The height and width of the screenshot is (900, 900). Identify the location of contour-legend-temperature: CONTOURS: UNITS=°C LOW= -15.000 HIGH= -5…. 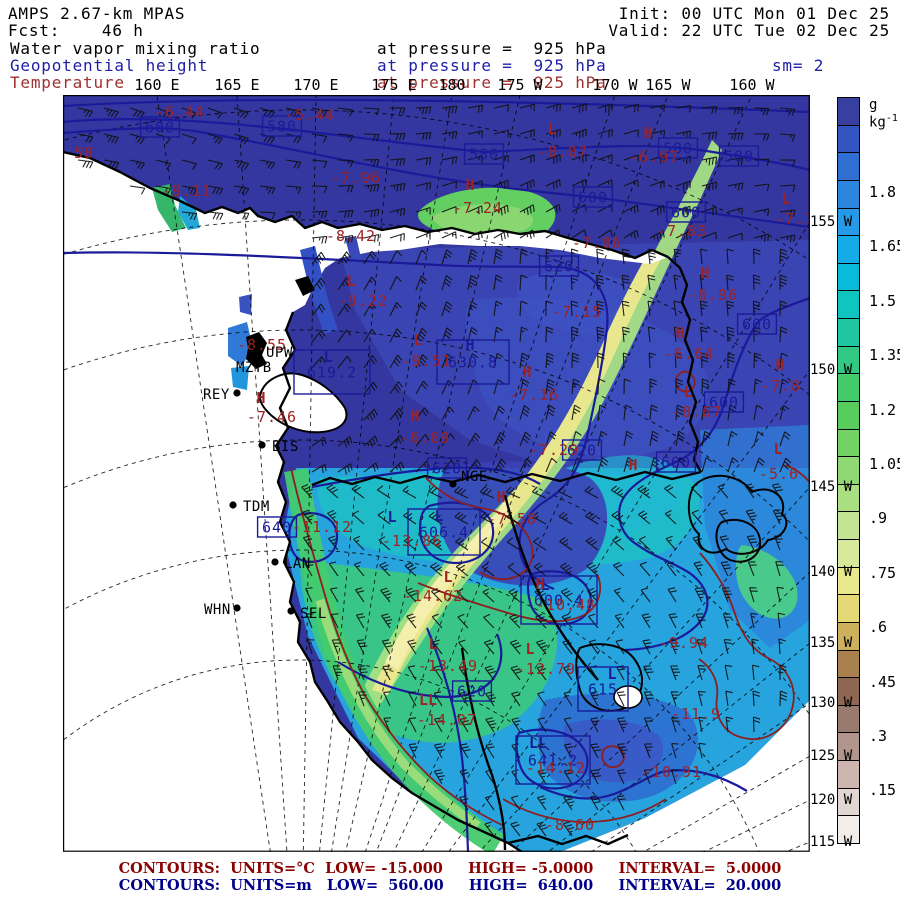
(450, 868).